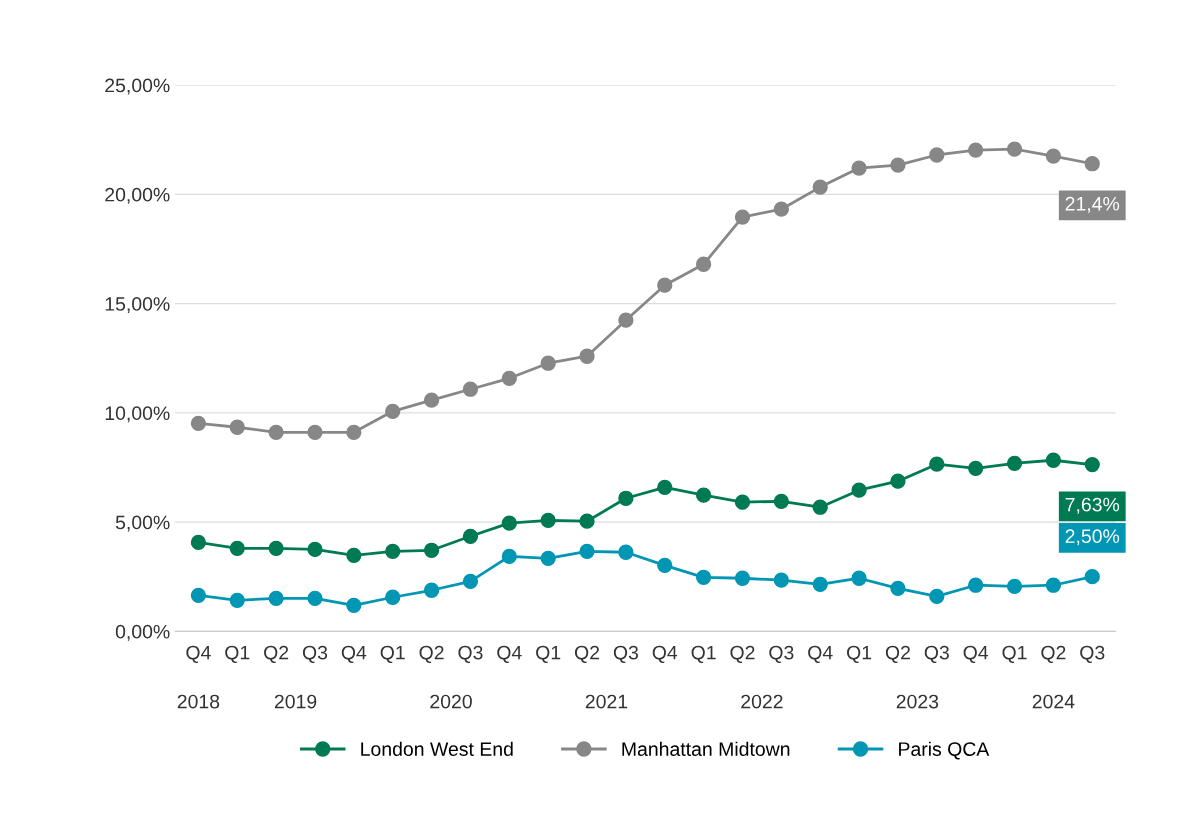  Describe the element at coordinates (917, 701) in the screenshot. I see `text: 2023` at that location.